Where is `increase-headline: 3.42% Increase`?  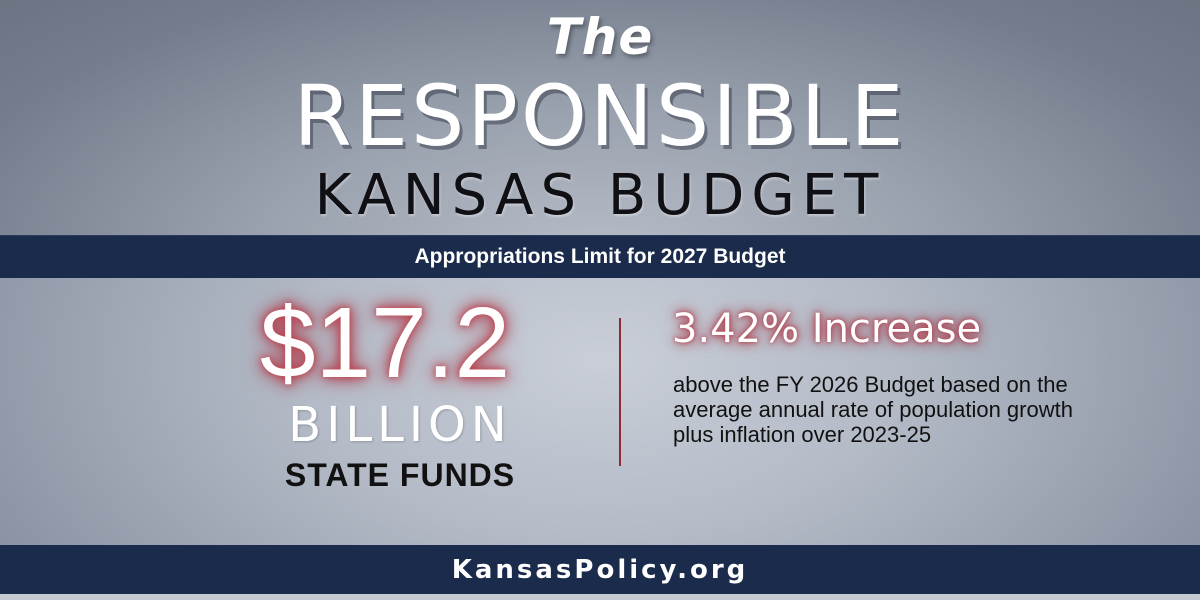
increase-headline: 3.42% Increase is located at coordinates (827, 329).